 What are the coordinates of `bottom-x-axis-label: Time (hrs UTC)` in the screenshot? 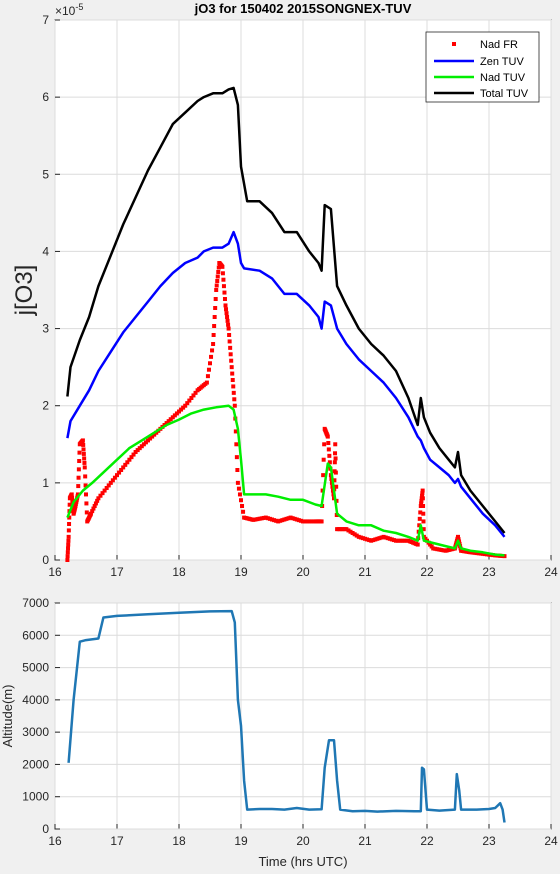 It's located at (302, 861).